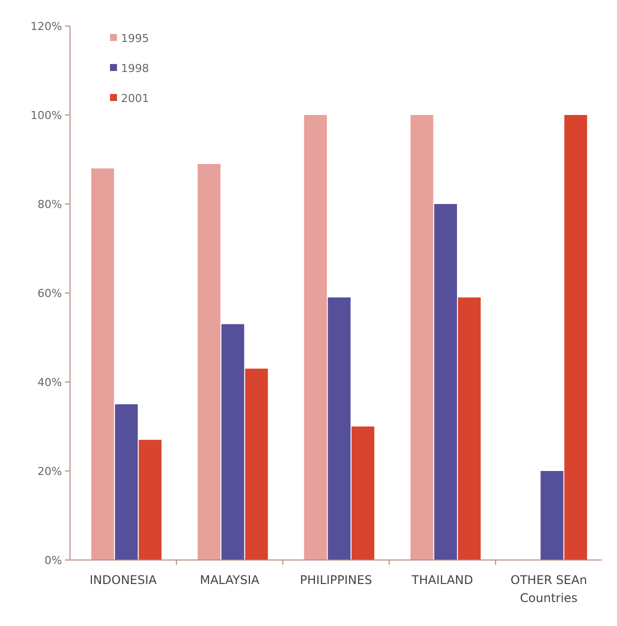 The height and width of the screenshot is (626, 617). I want to click on x-tick-label: MALAYSIA, so click(230, 580).